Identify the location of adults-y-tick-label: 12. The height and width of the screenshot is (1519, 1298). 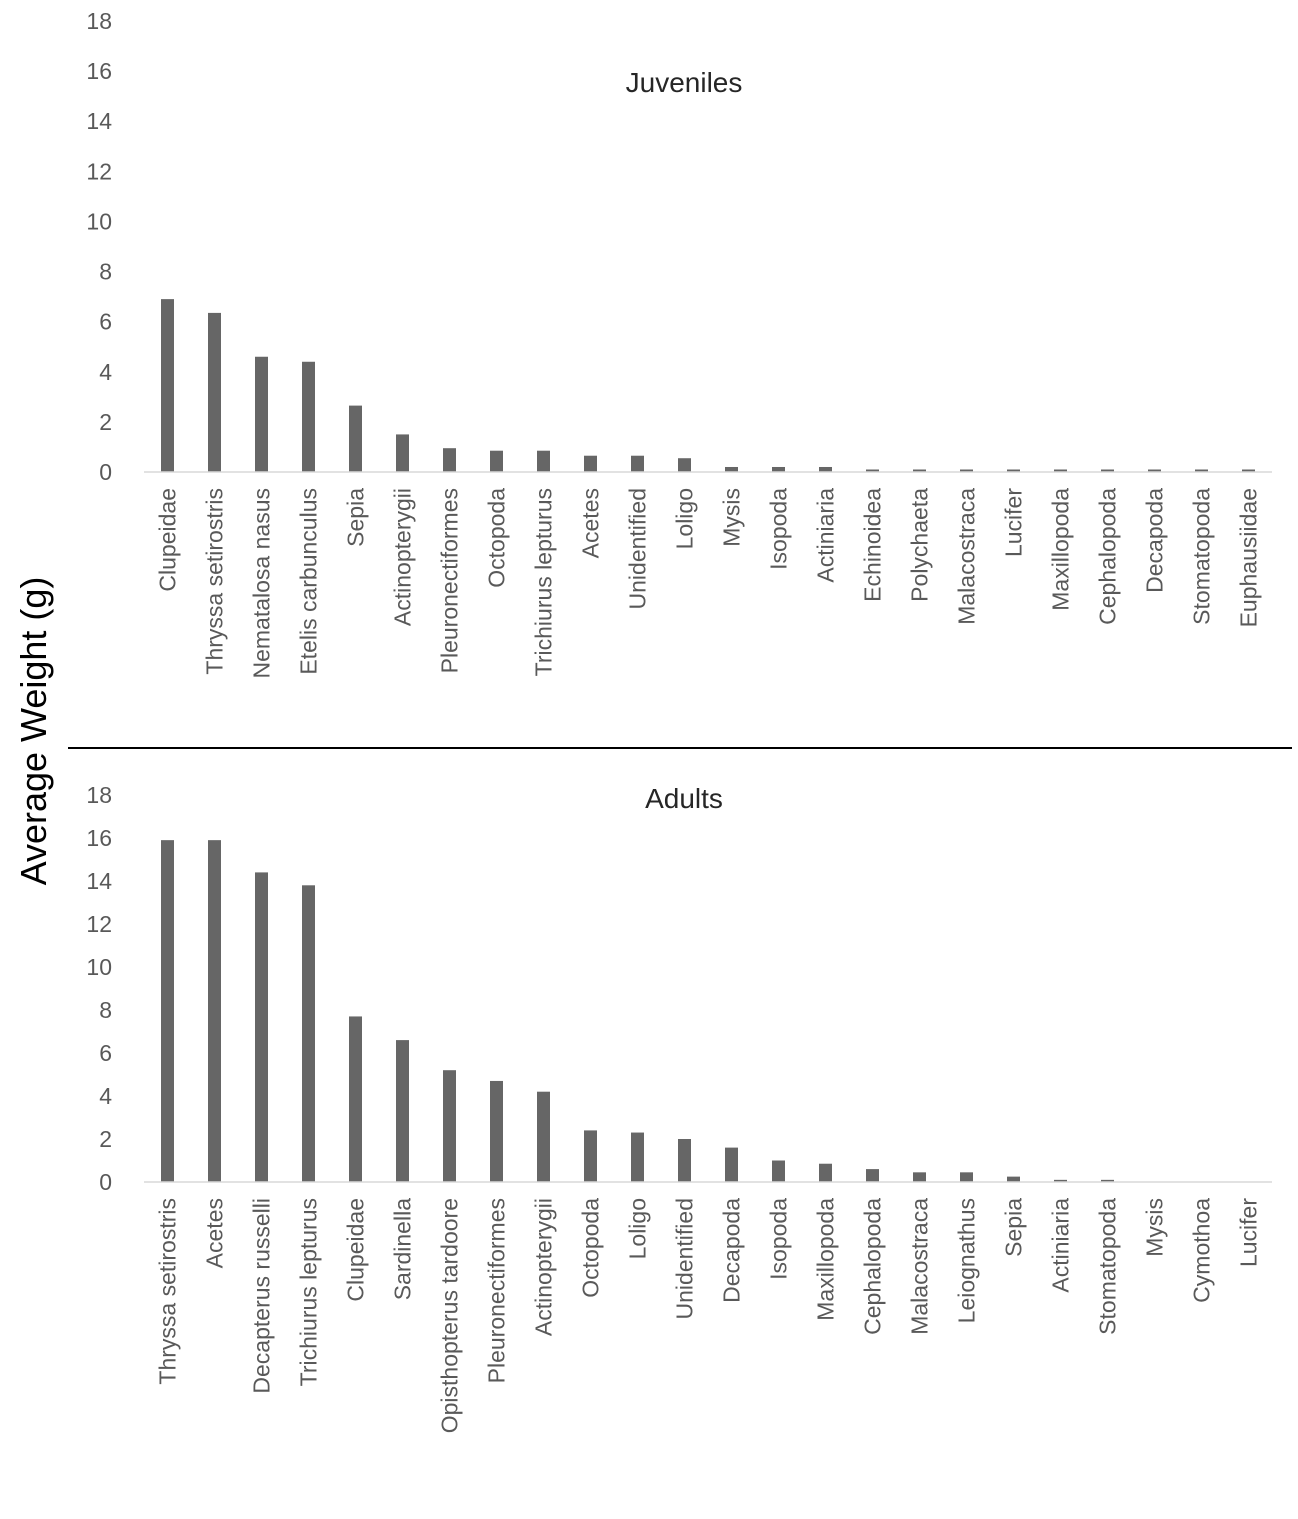
(99, 924).